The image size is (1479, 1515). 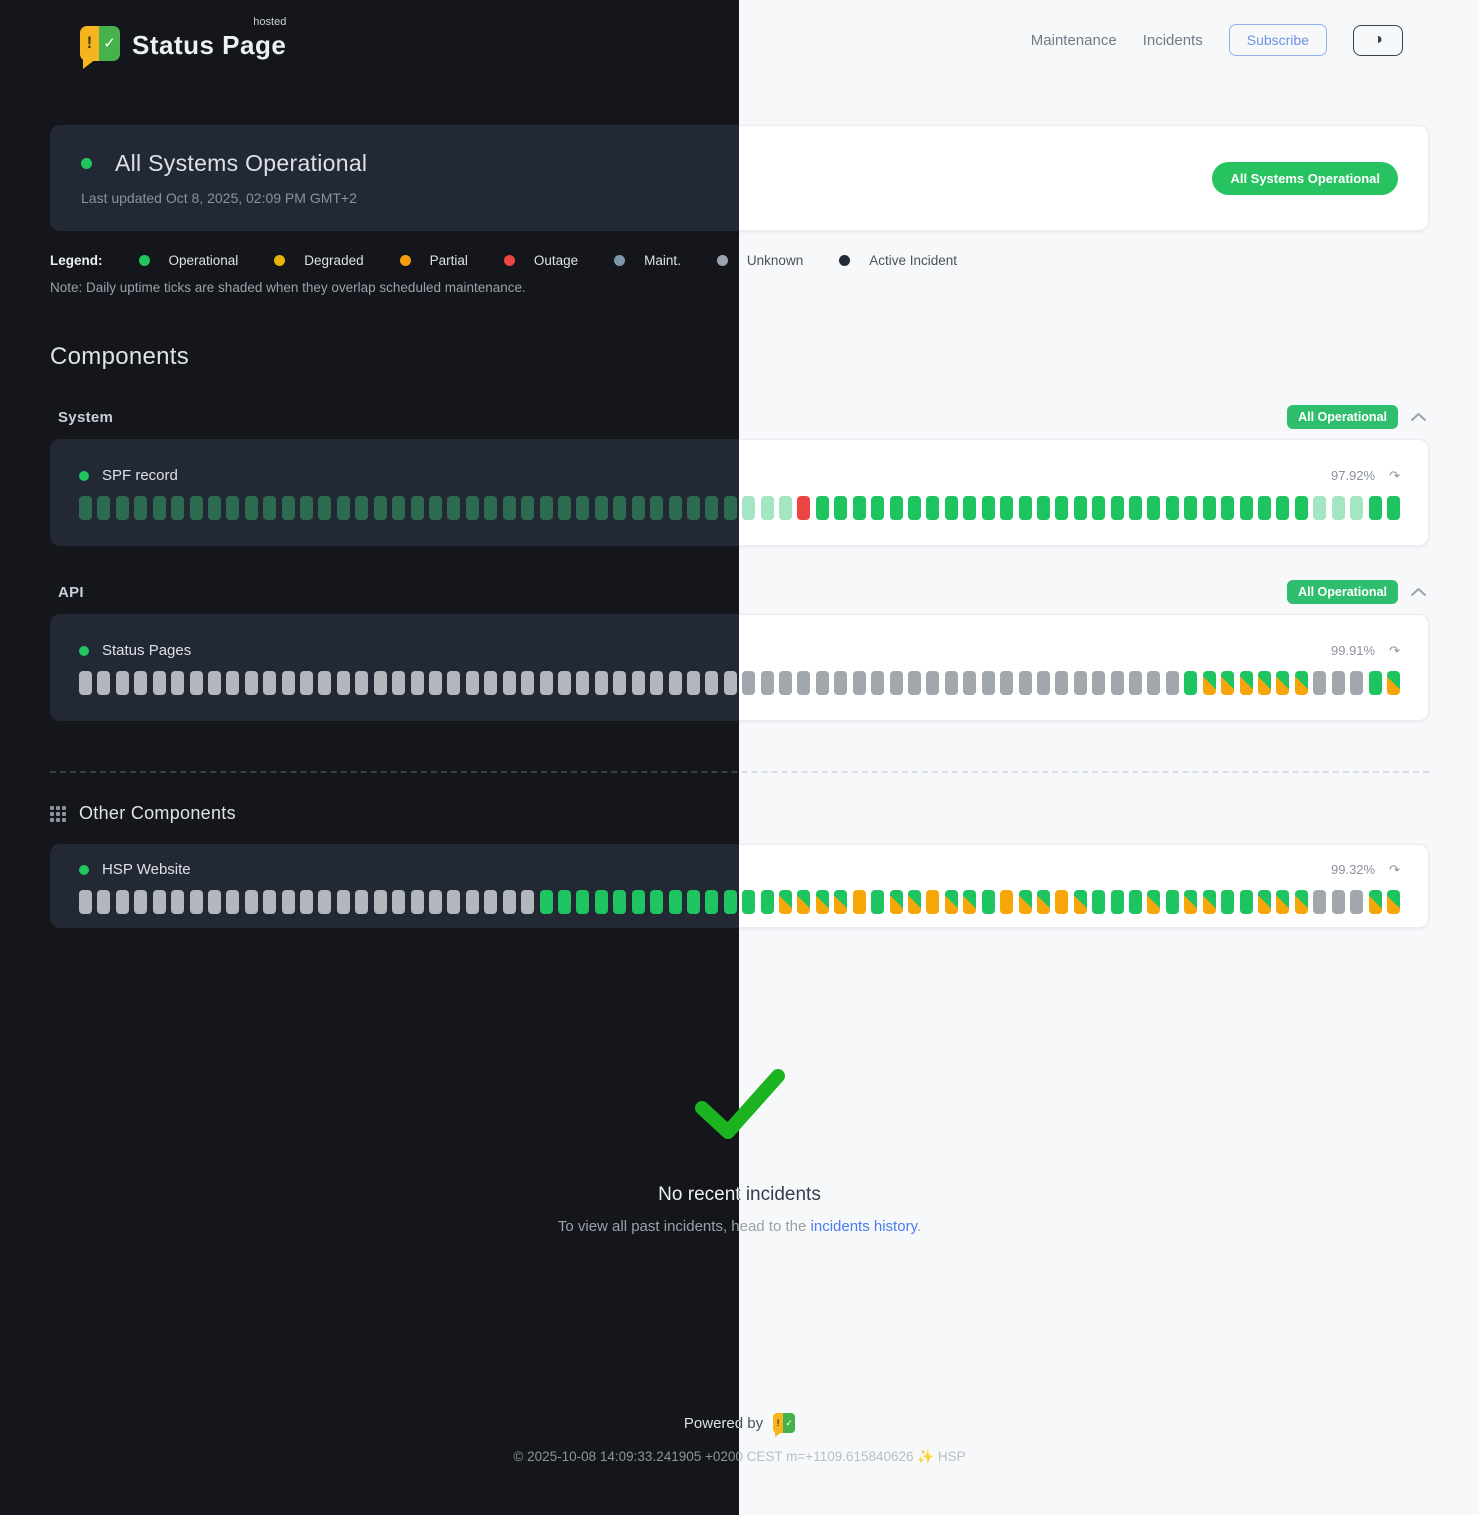 I want to click on refresh-icon: ↷, so click(x=1394, y=869).